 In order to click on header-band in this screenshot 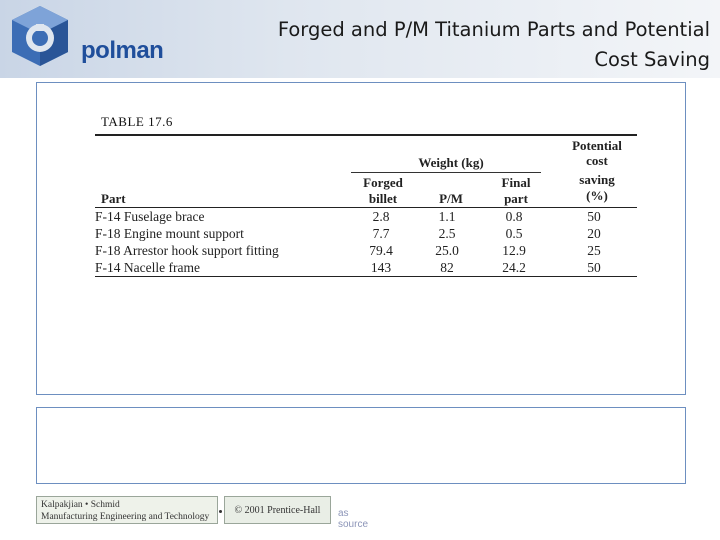, I will do `click(360, 39)`.